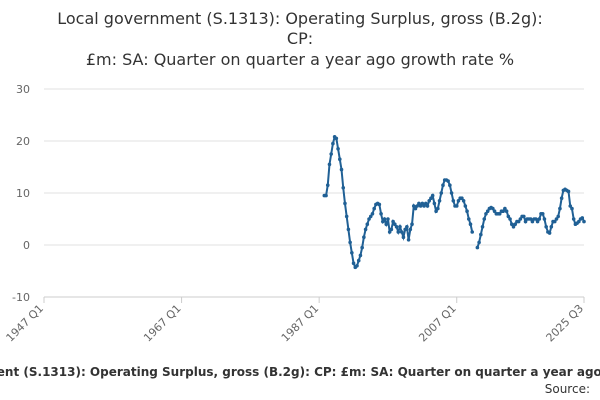 The height and width of the screenshot is (400, 600). What do you see at coordinates (23, 141) in the screenshot?
I see `y-tick-label: 20` at bounding box center [23, 141].